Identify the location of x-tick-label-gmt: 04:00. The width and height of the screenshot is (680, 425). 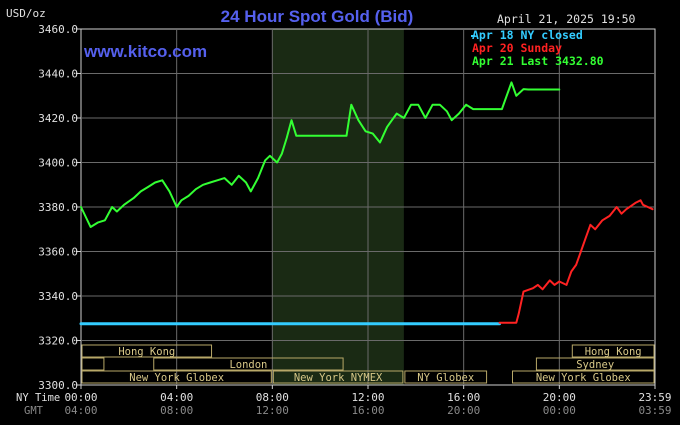
(80, 410).